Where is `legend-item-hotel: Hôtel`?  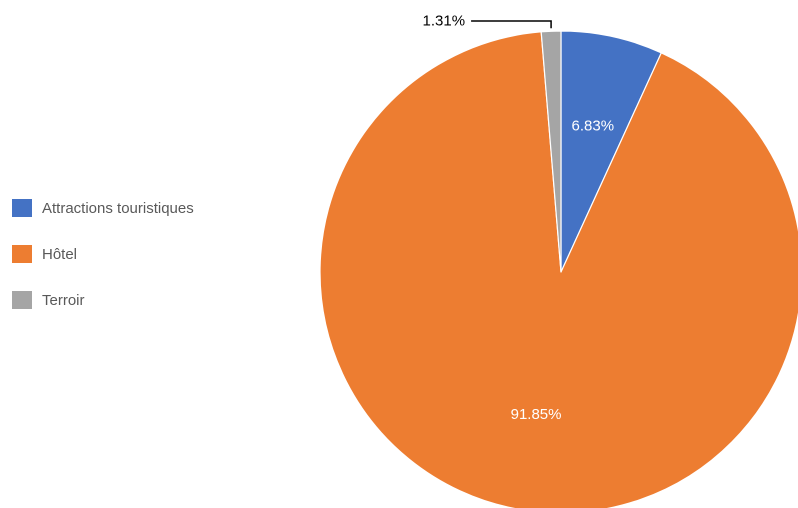 legend-item-hotel: Hôtel is located at coordinates (103, 254).